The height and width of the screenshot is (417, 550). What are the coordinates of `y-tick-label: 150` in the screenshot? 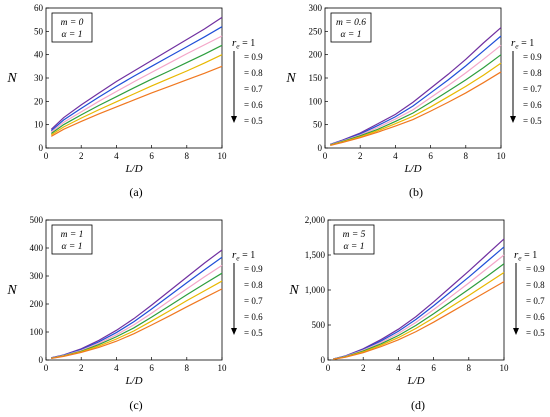 It's located at (316, 78).